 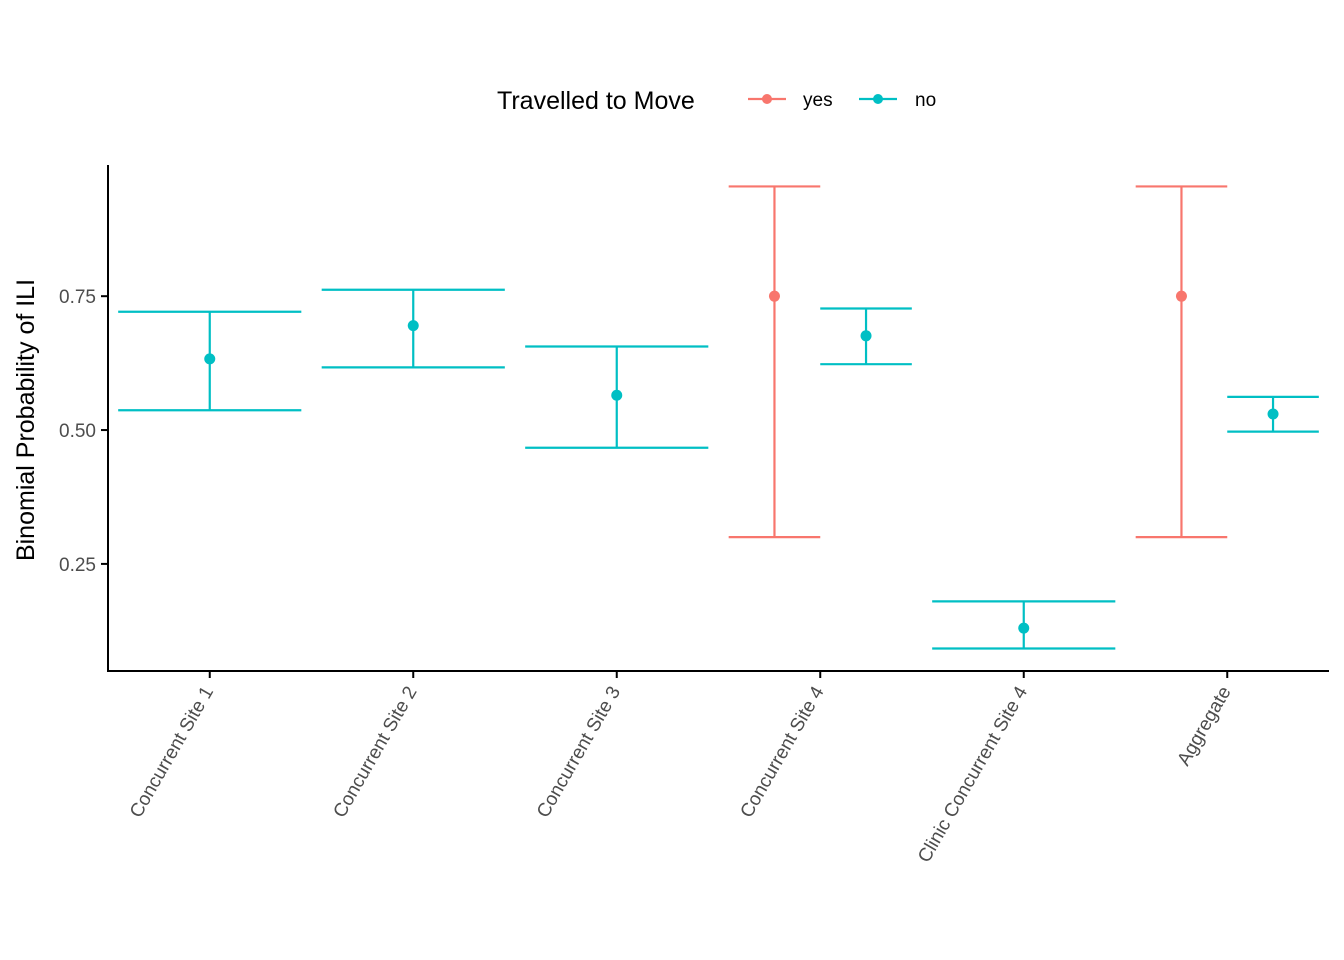 What do you see at coordinates (77, 431) in the screenshot?
I see `y-tick-label: 0.50` at bounding box center [77, 431].